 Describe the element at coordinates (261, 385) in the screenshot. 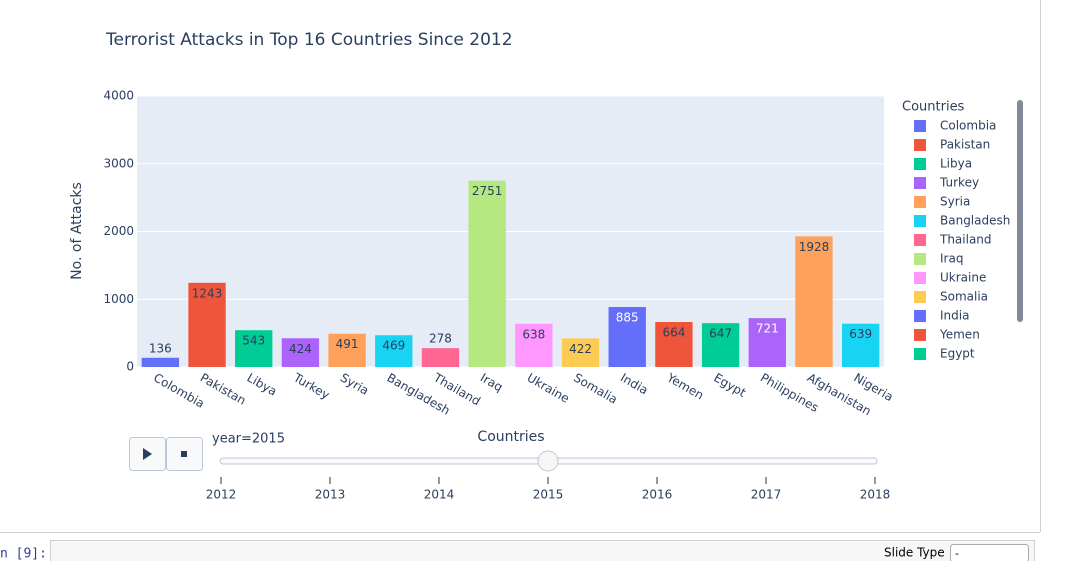

I see `x-tick-label: Libya` at that location.